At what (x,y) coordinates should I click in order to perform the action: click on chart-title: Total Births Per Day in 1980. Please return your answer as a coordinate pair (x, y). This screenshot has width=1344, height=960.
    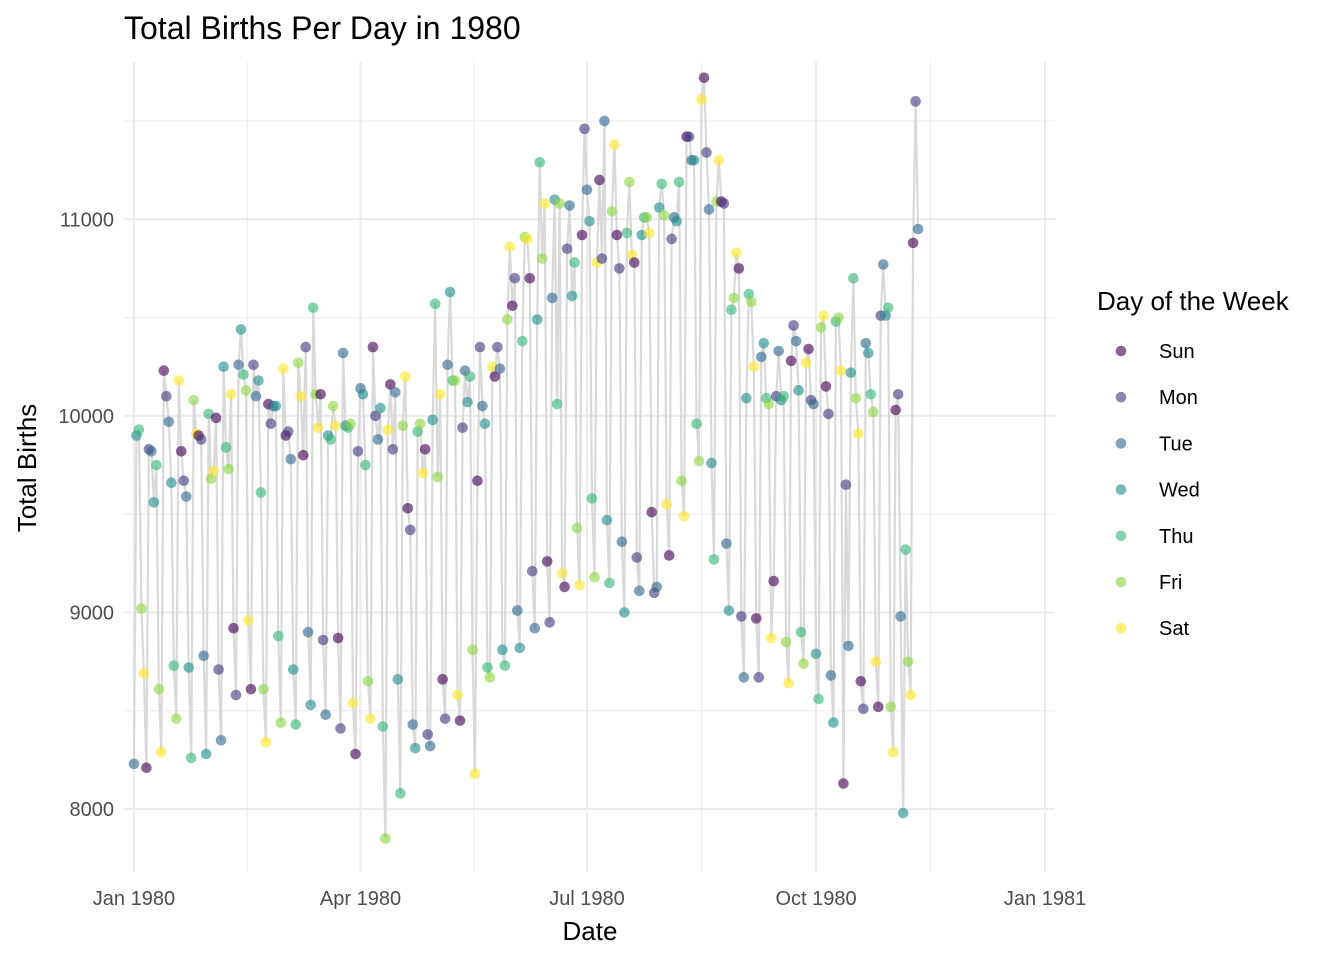
    Looking at the image, I should click on (322, 28).